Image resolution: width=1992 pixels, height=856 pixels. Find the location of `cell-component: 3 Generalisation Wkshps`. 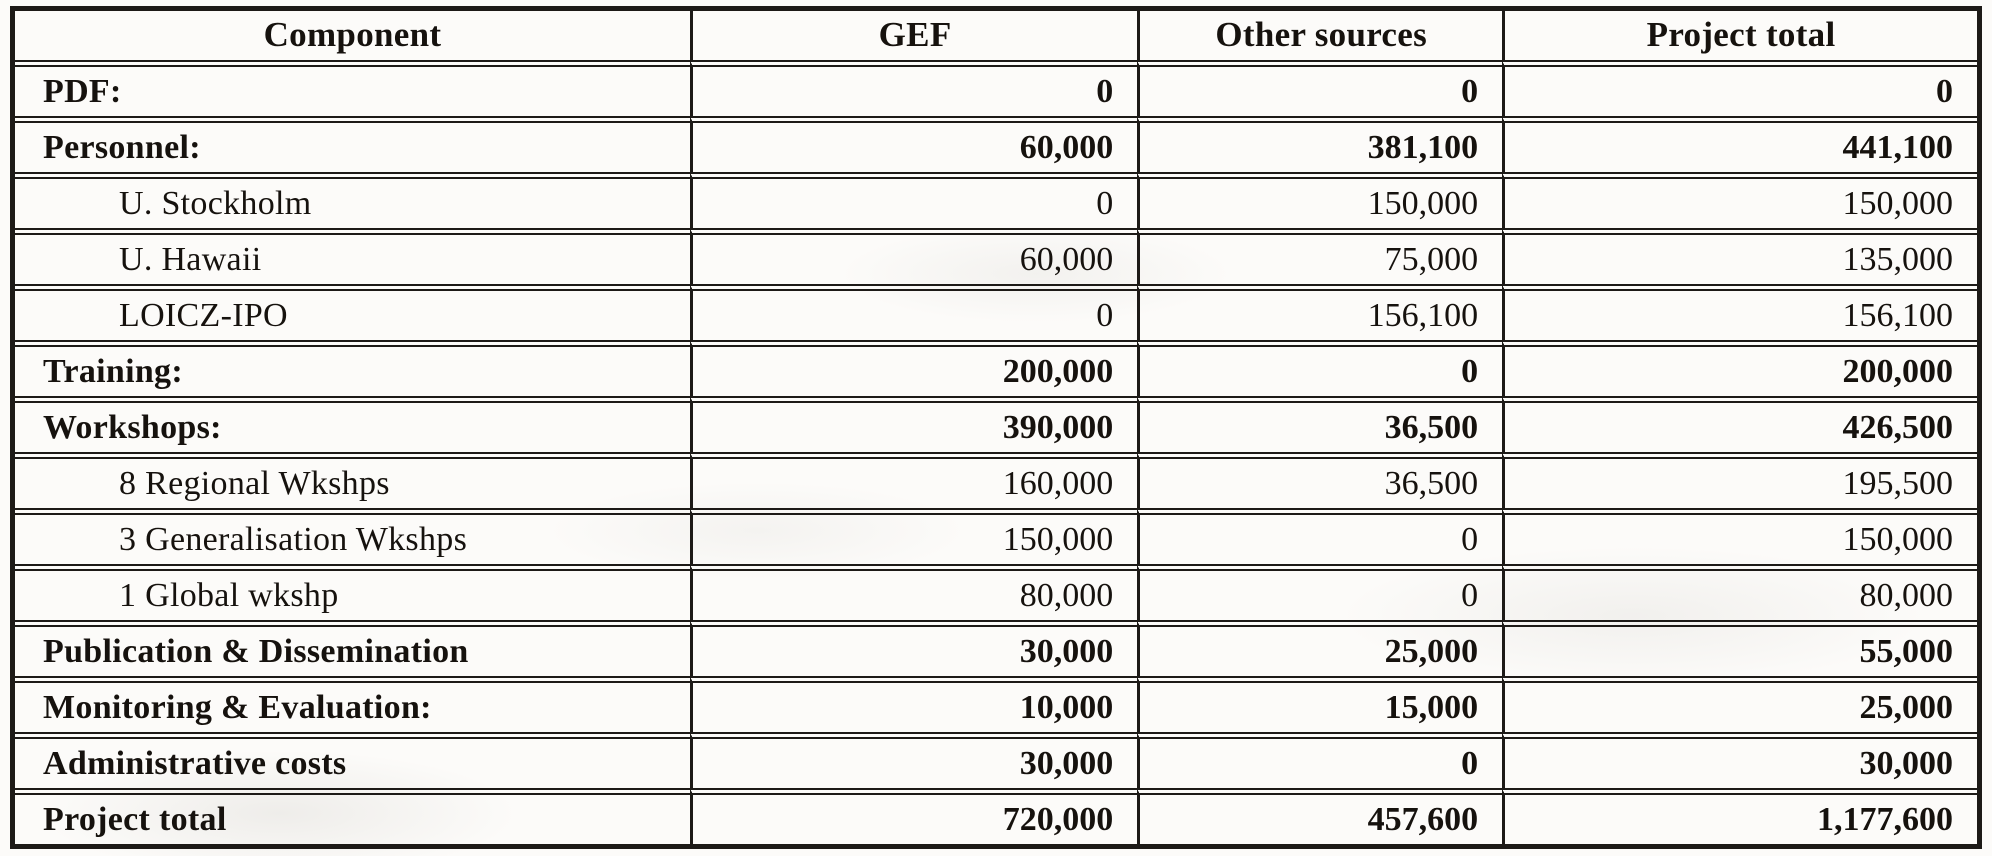

cell-component: 3 Generalisation Wkshps is located at coordinates (352, 536).